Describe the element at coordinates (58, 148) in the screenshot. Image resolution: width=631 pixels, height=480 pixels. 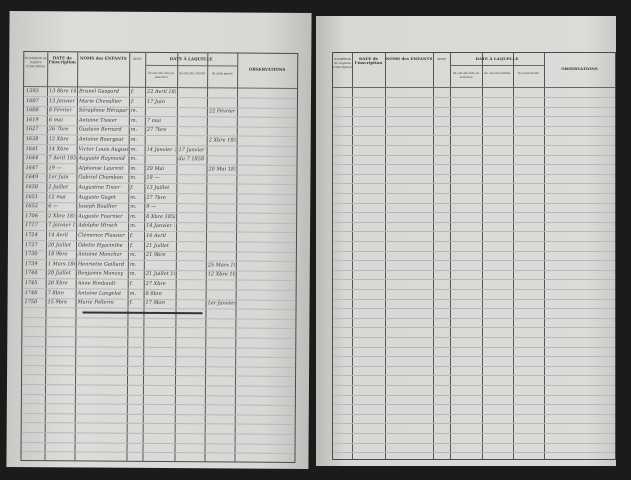
I see `row-date: 14 Xbre` at that location.